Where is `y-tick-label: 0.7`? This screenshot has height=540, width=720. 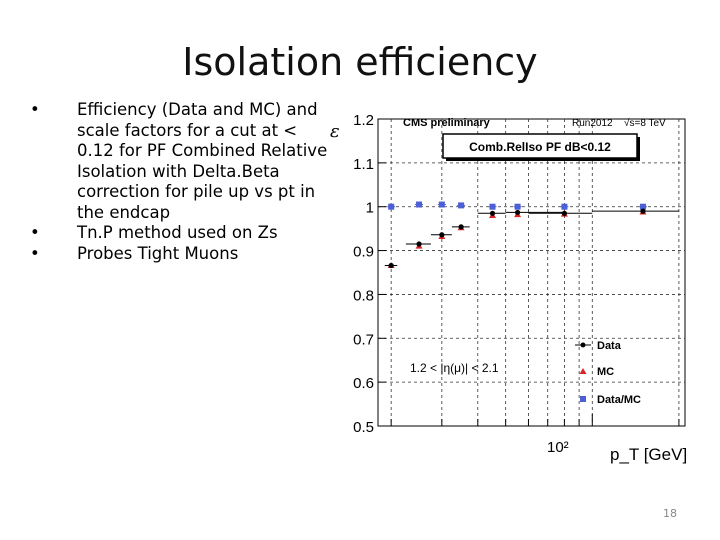
y-tick-label: 0.7 is located at coordinates (363, 339).